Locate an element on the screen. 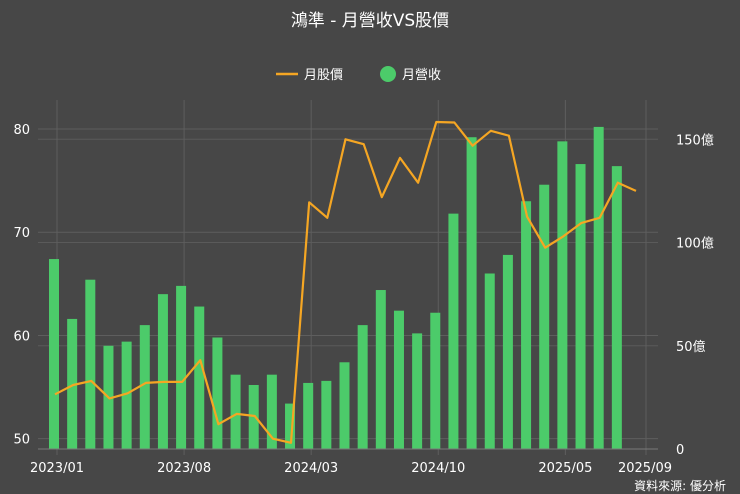 The image size is (740, 494). y-right-tick-label: 150億 is located at coordinates (695, 140).